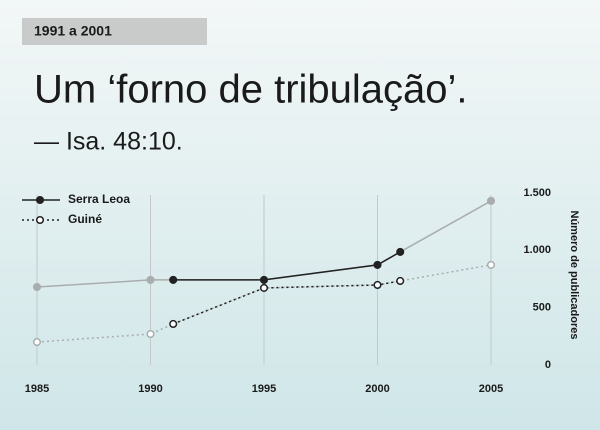 The width and height of the screenshot is (600, 430). I want to click on x-tick-label: 1995, so click(264, 389).